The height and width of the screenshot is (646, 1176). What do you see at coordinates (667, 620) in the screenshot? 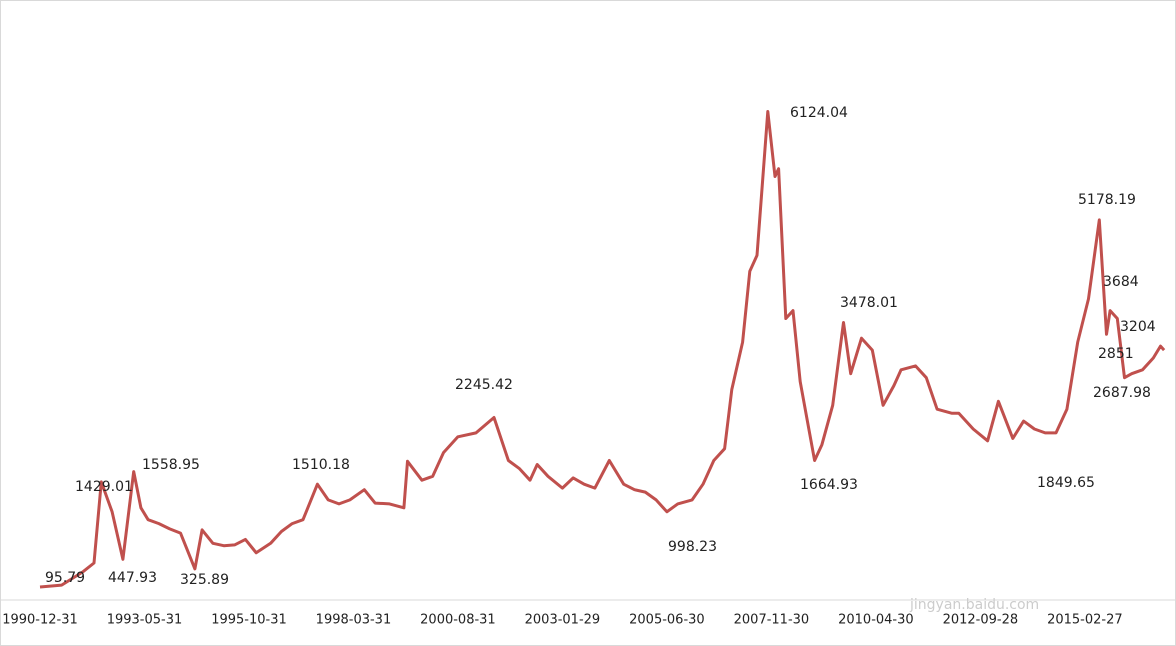
I see `x-tick-label: 2005-06-30` at bounding box center [667, 620].